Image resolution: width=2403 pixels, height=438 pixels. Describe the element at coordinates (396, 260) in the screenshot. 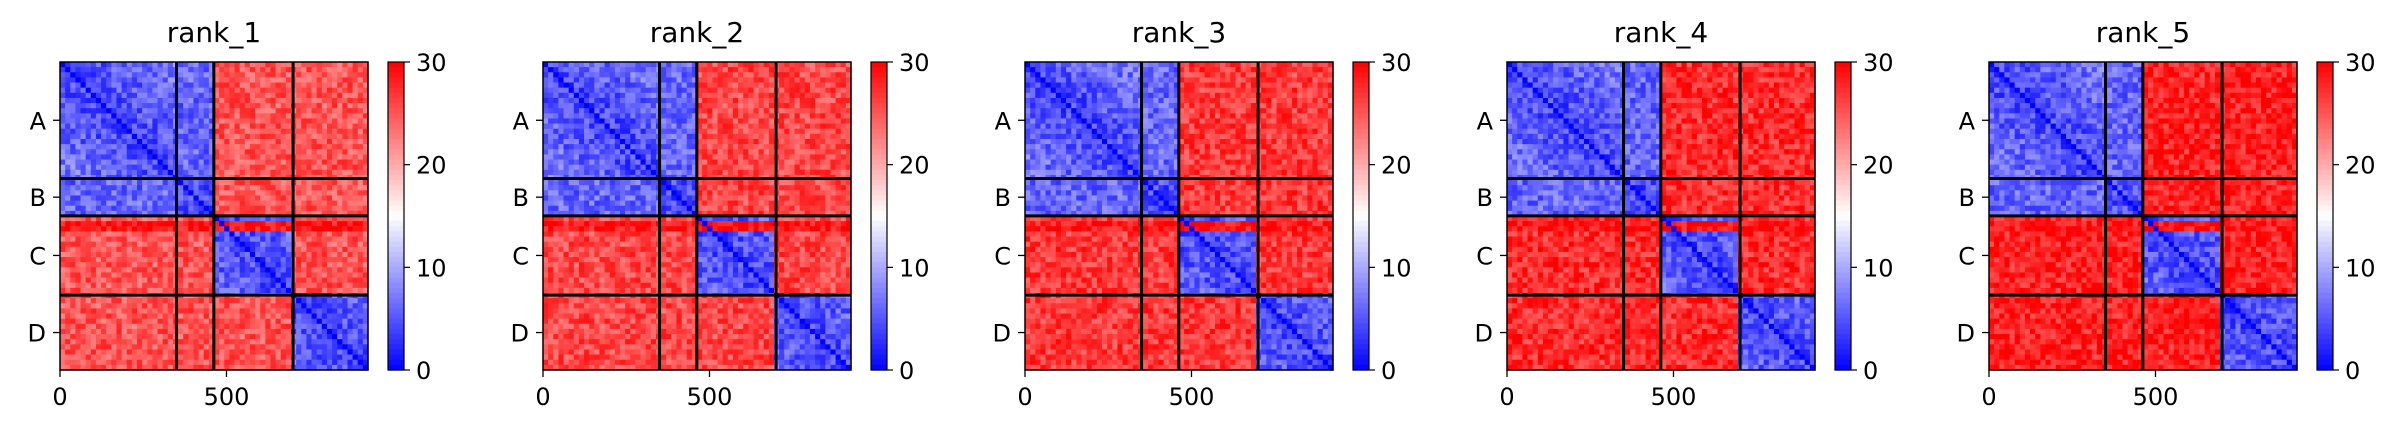

I see `colorbar-segment` at that location.